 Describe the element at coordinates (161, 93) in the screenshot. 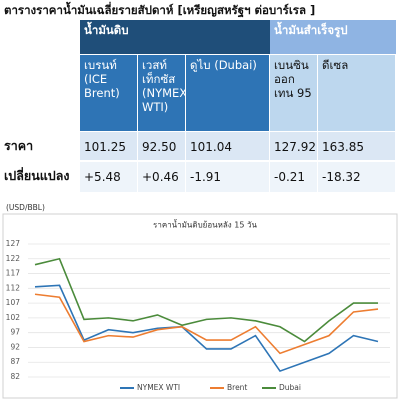

I see `column-header: เวสท์เท็กซัส (NYMEX WTI)` at that location.